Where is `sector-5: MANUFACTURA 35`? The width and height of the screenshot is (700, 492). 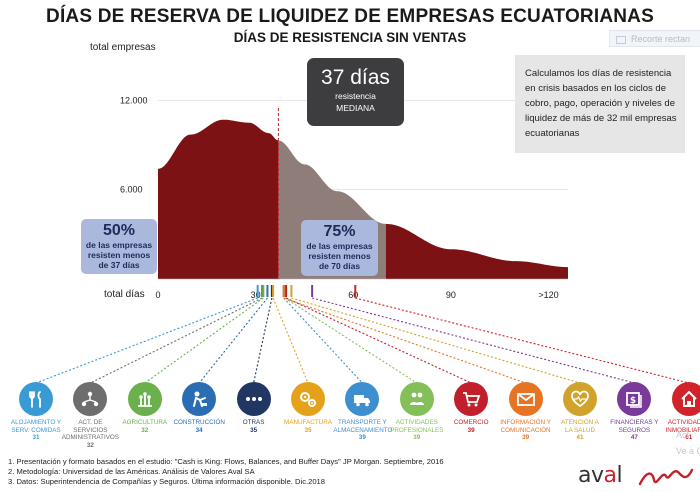 sector-5: MANUFACTURA 35 is located at coordinates (308, 408).